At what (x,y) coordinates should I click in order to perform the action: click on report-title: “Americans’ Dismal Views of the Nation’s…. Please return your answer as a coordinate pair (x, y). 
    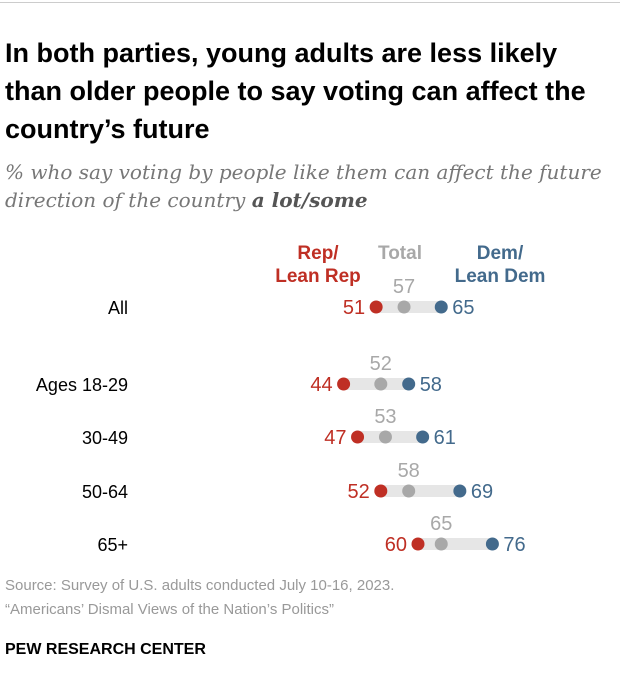
    Looking at the image, I should click on (169, 609).